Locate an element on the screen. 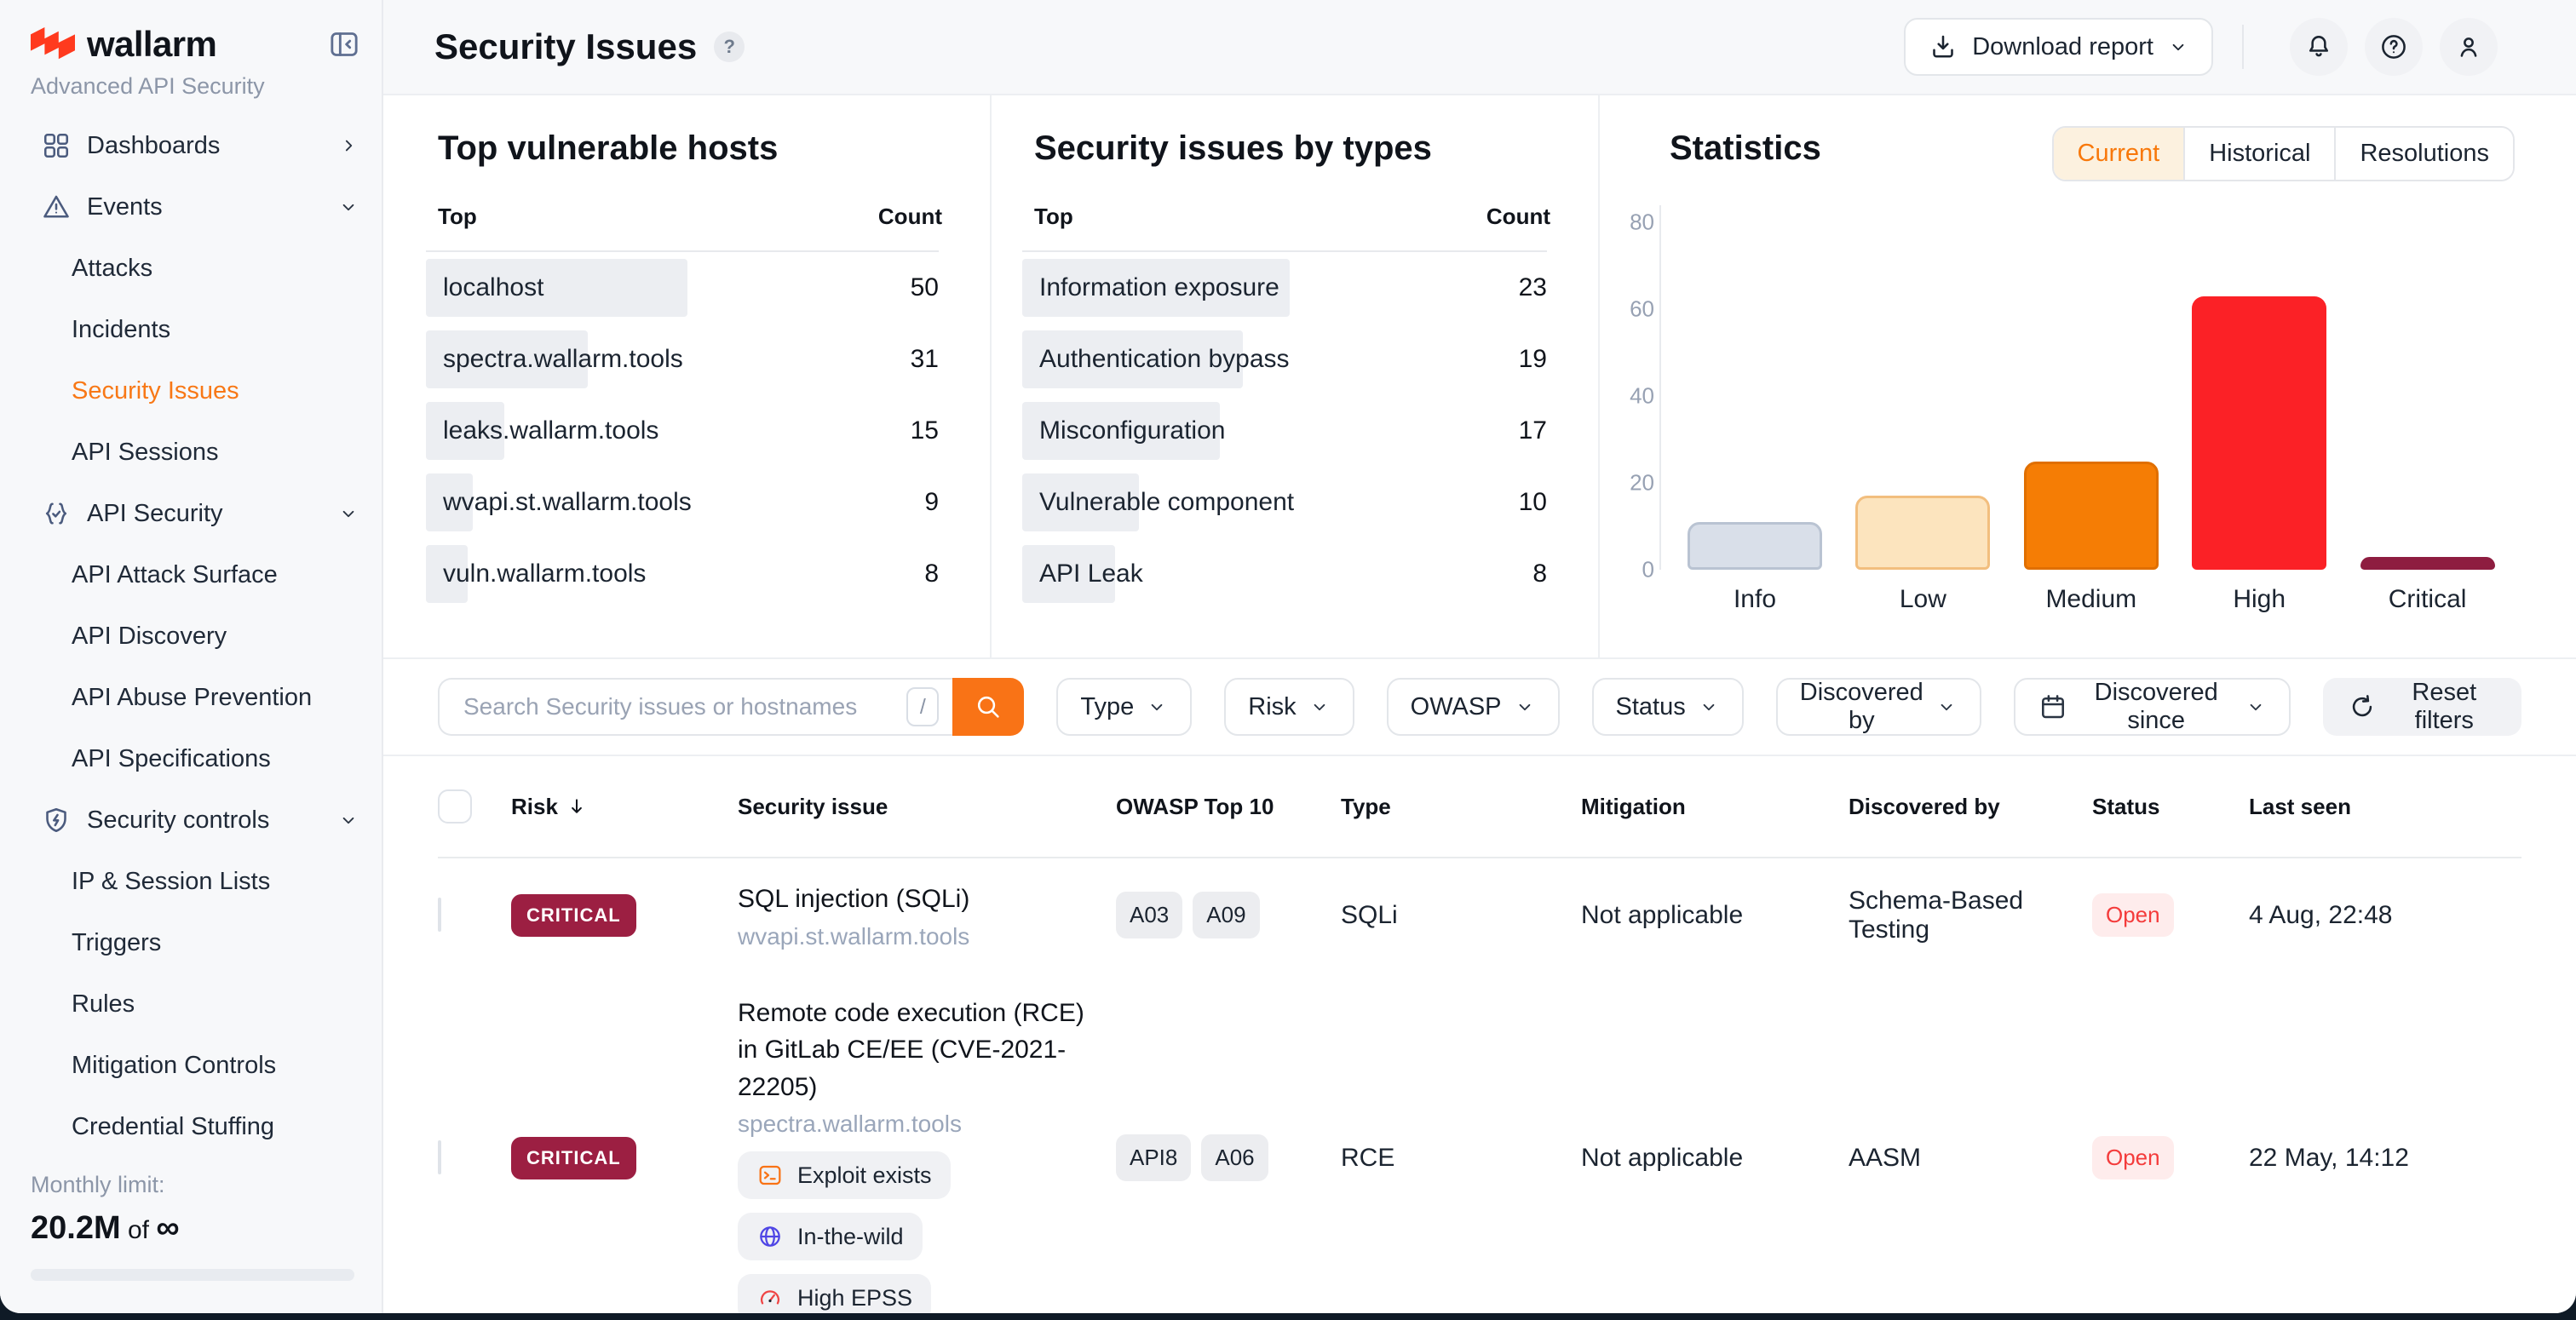  issue-title: SQL injection (SQLi) is located at coordinates (854, 899).